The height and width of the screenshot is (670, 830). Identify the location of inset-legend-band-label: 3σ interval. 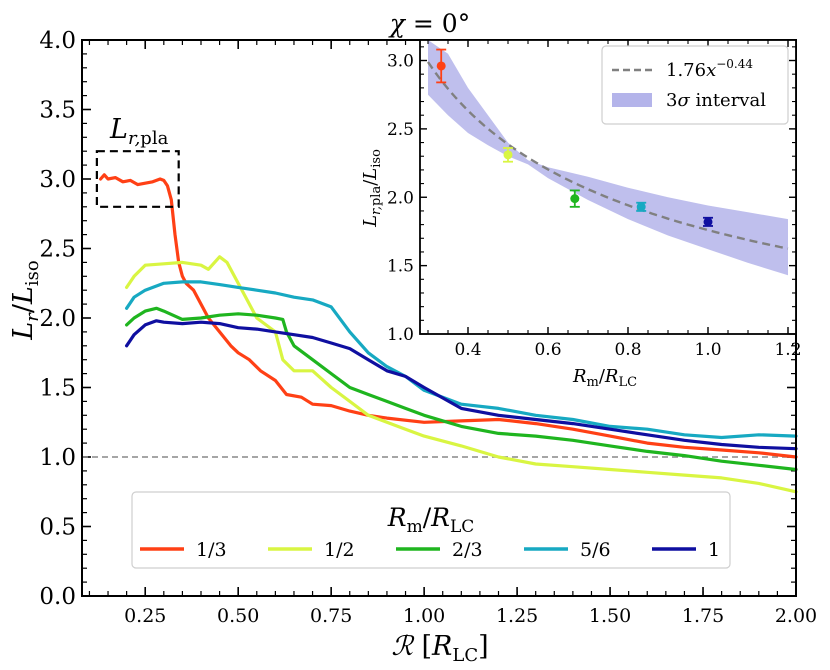
(716, 100).